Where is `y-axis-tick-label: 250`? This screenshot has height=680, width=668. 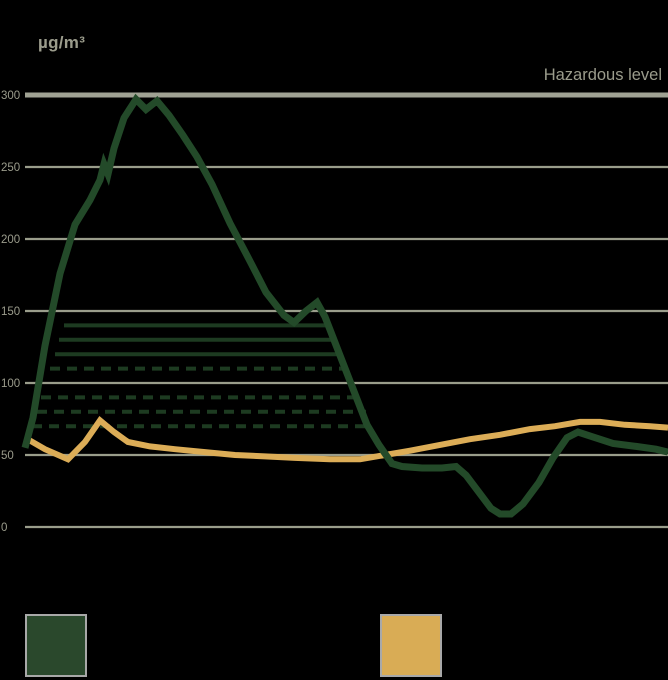
y-axis-tick-label: 250 is located at coordinates (10, 168).